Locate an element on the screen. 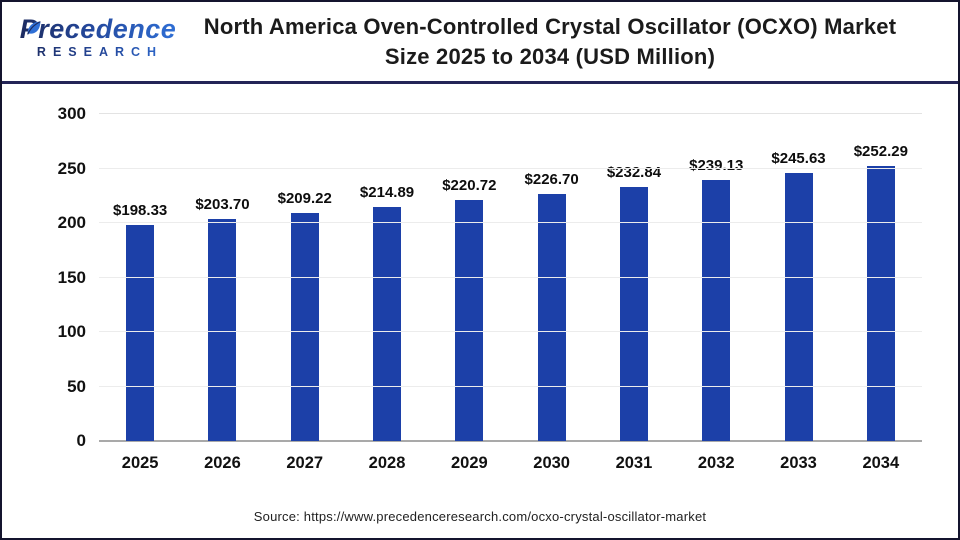  bar-slot: $220.72 is located at coordinates (469, 277).